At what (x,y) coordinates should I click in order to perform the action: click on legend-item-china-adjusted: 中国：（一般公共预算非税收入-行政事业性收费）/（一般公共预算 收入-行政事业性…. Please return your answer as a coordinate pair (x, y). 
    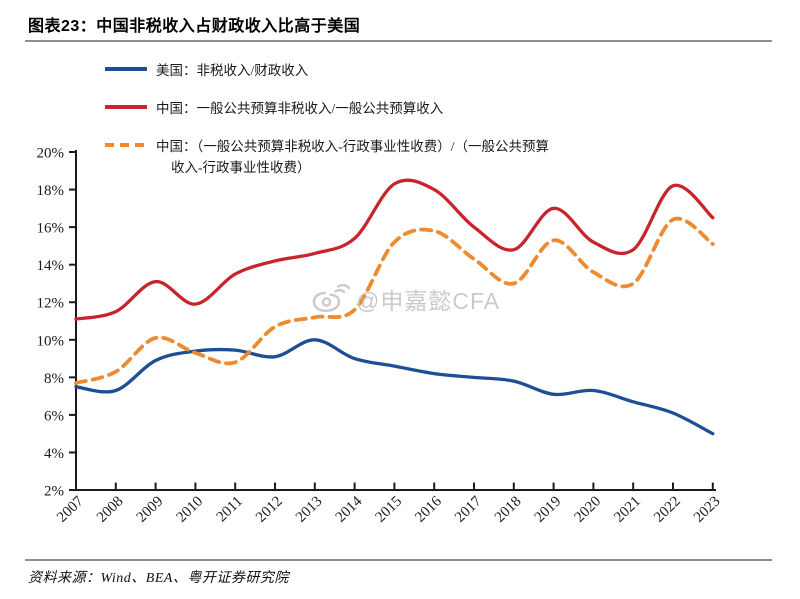
    Looking at the image, I should click on (327, 157).